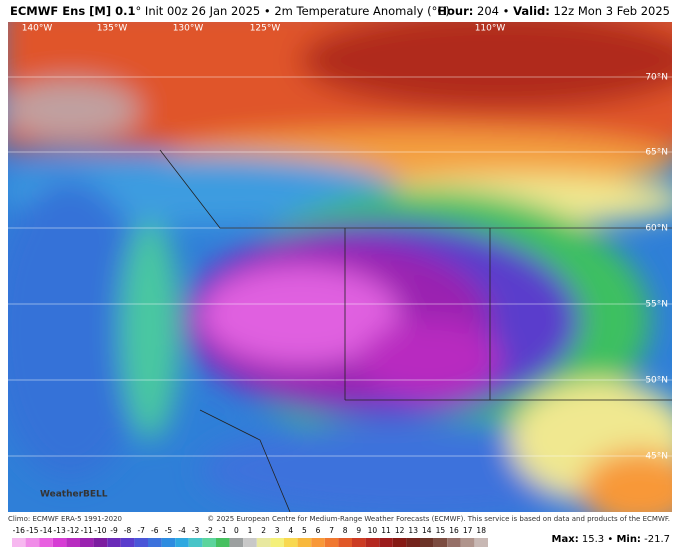 The image size is (680, 558). Describe the element at coordinates (454, 530) in the screenshot. I see `colorbar-label: 16` at that location.